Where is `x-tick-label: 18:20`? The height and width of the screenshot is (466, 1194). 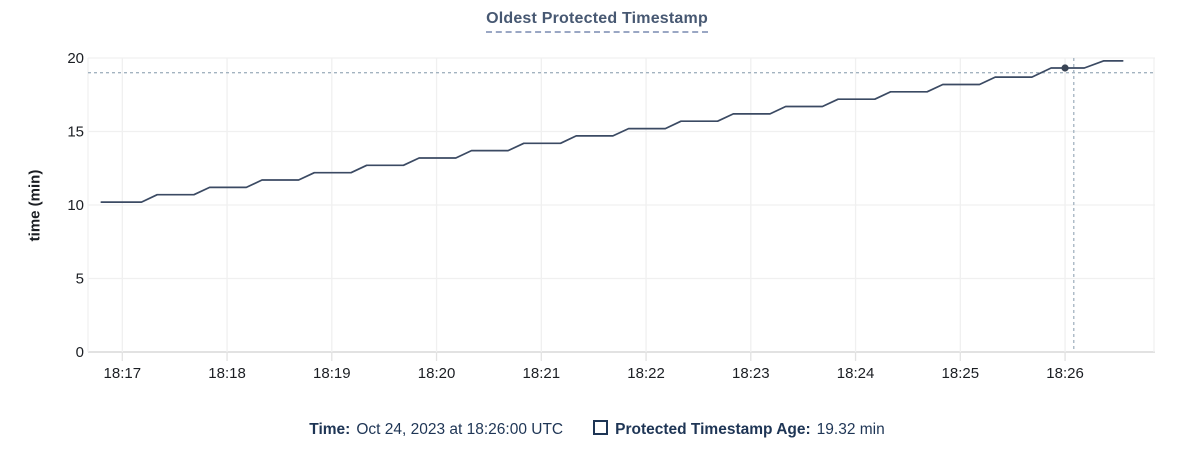
x-tick-label: 18:20 is located at coordinates (437, 373).